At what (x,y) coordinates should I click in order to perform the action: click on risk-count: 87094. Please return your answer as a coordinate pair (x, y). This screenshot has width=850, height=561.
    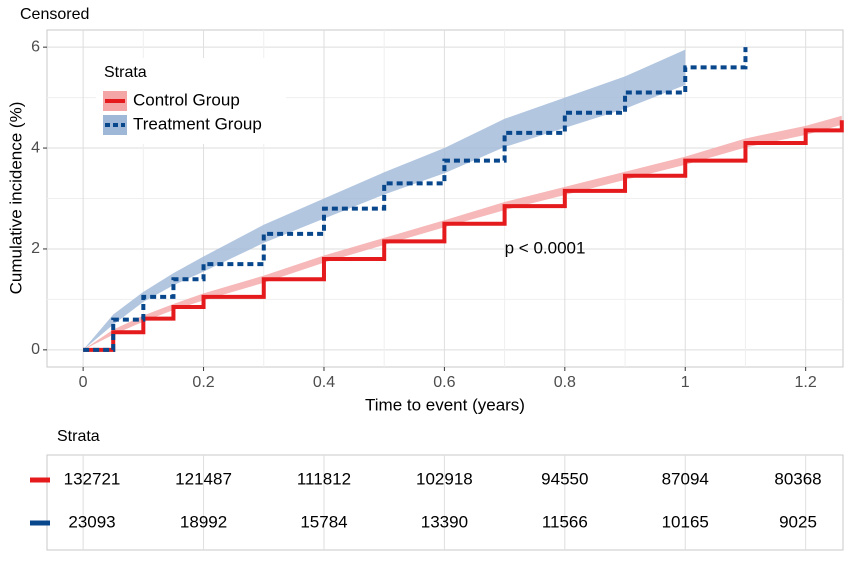
    Looking at the image, I should click on (685, 478).